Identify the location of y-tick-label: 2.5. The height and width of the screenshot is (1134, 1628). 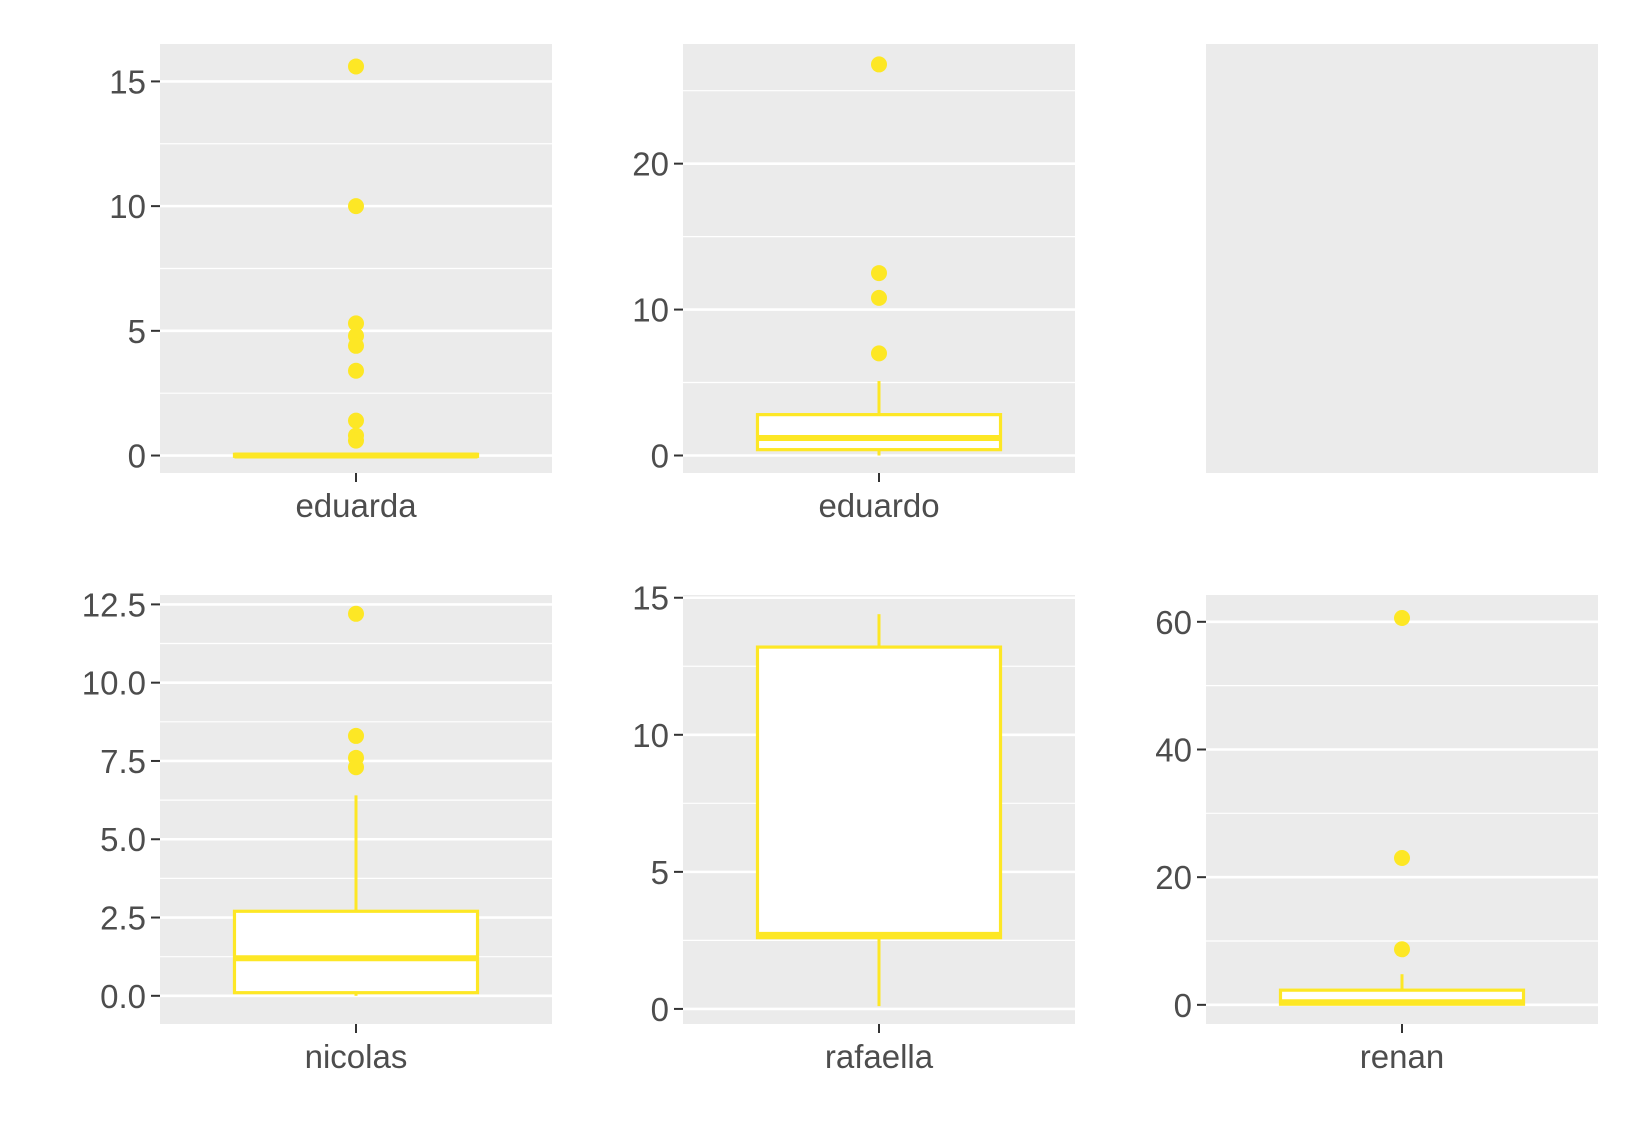
(123, 918).